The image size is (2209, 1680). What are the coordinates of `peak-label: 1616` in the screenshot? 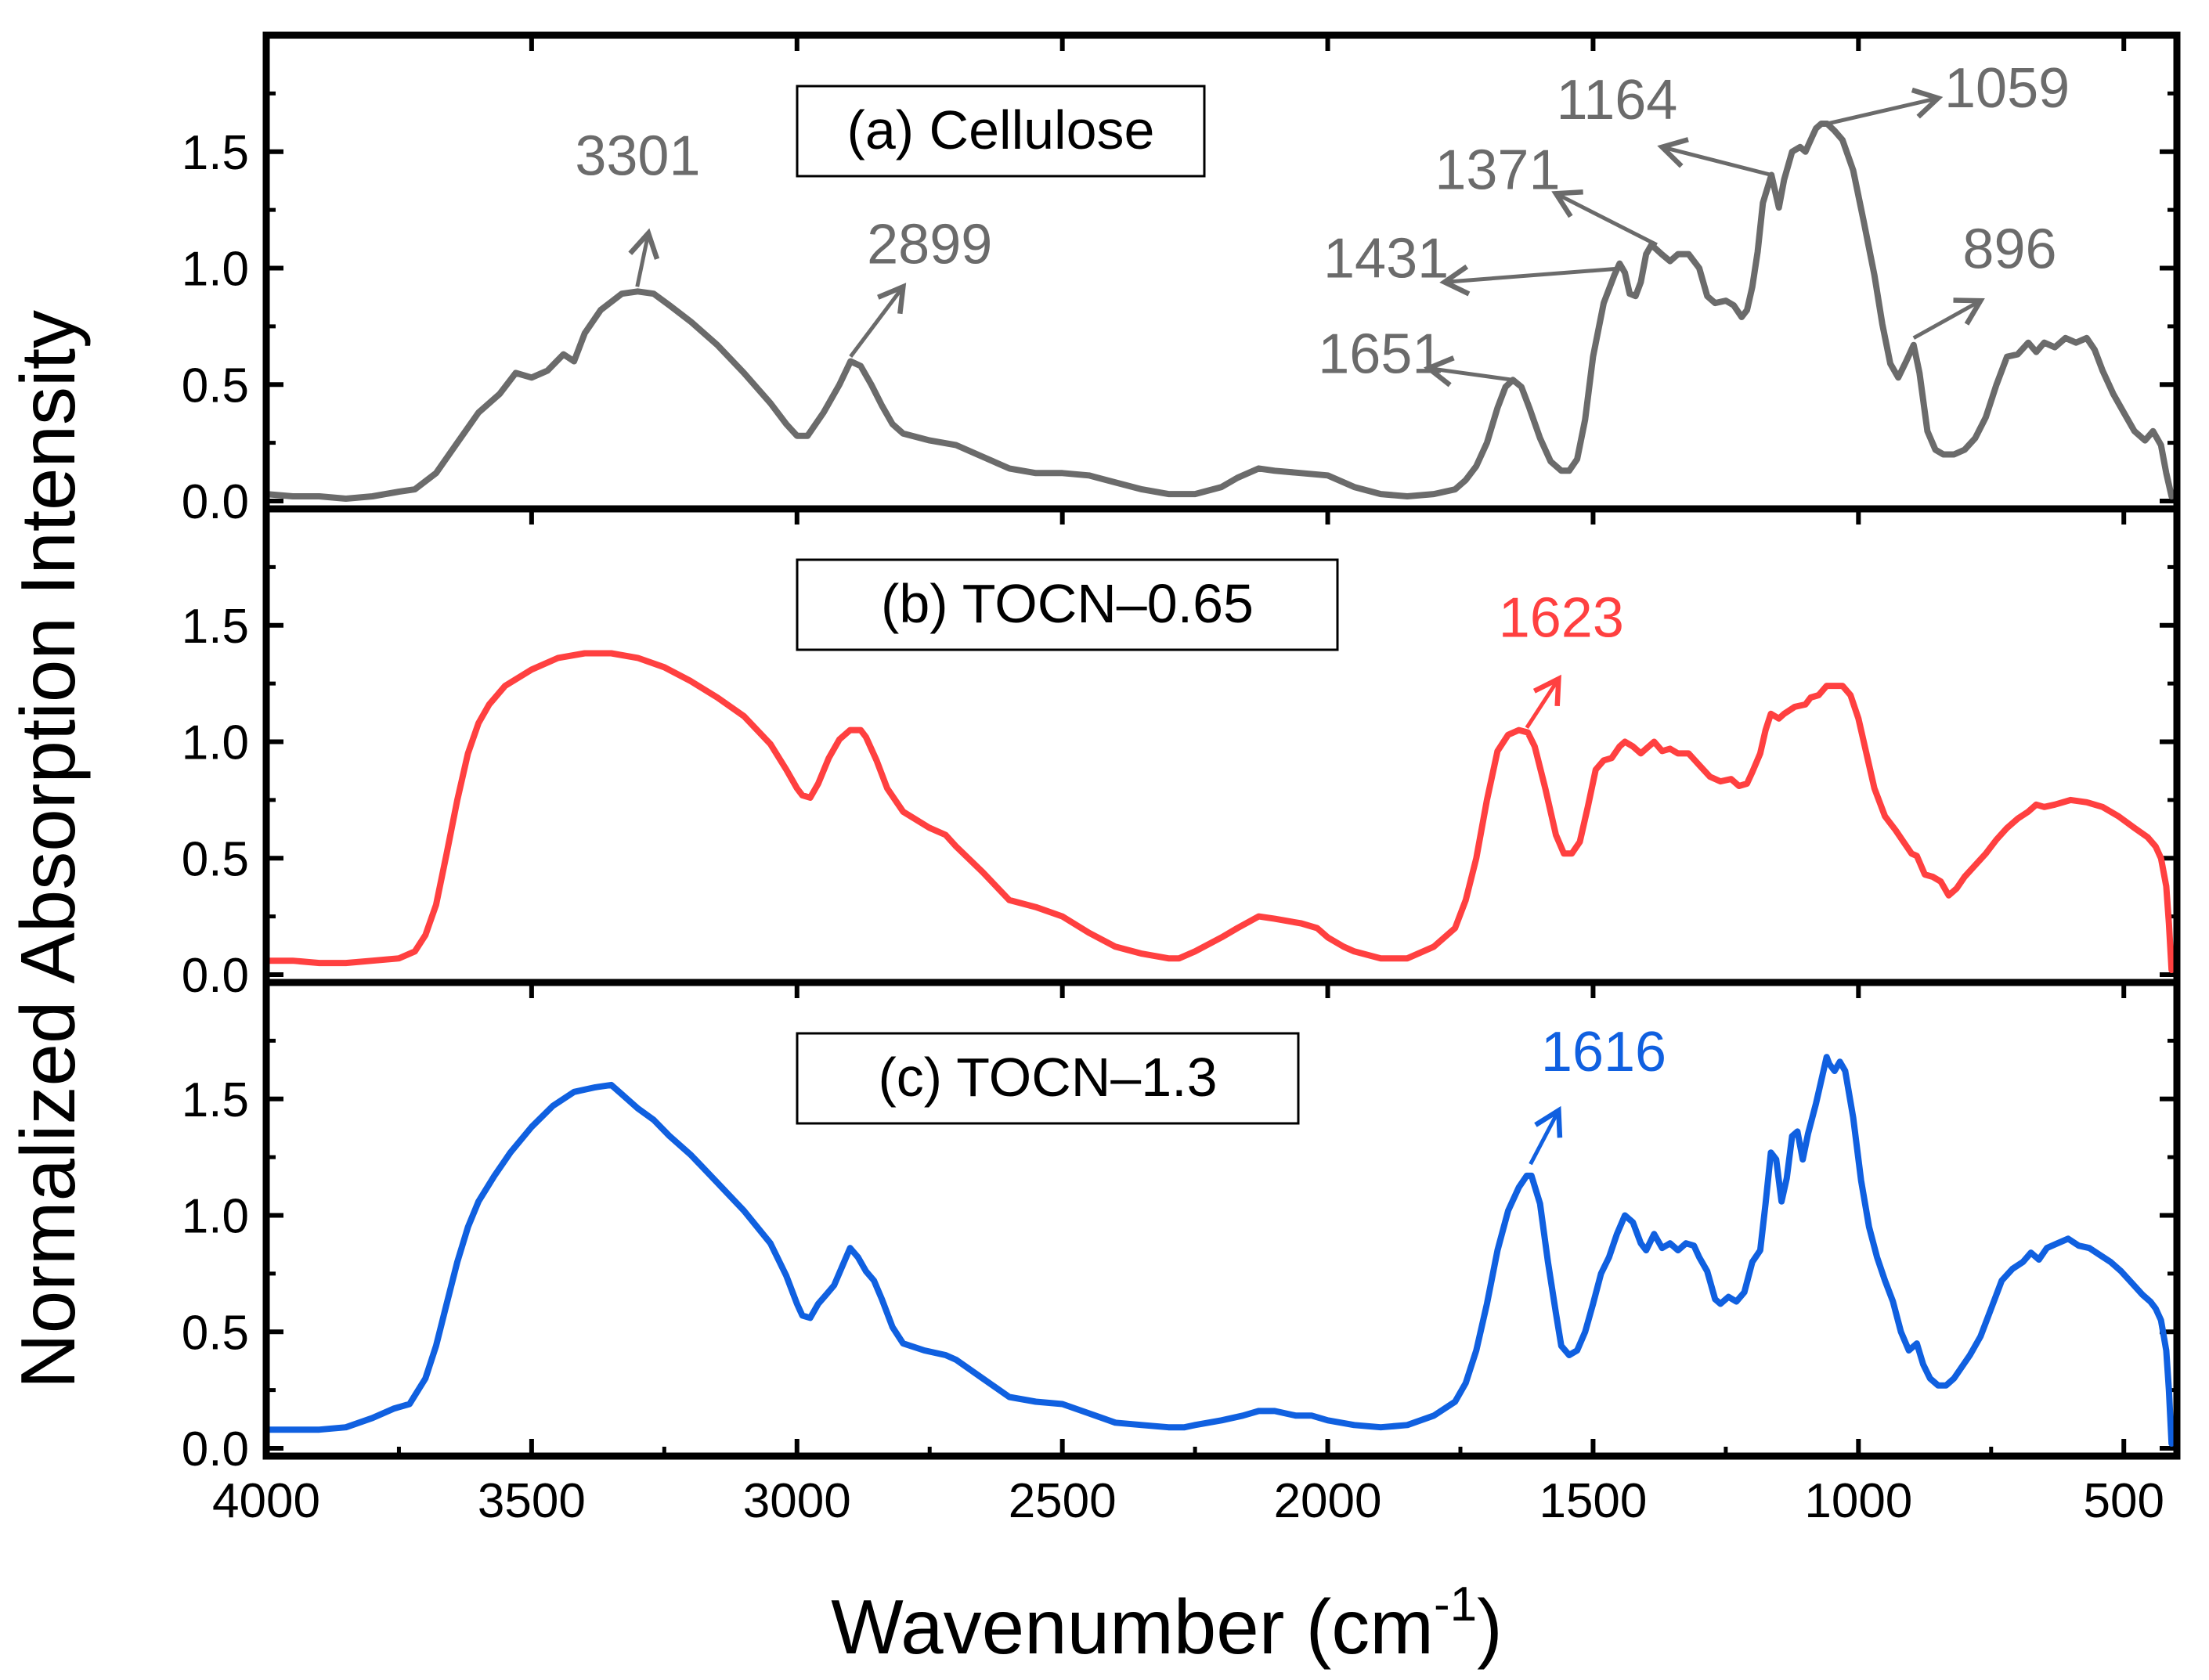 It's located at (1603, 1052).